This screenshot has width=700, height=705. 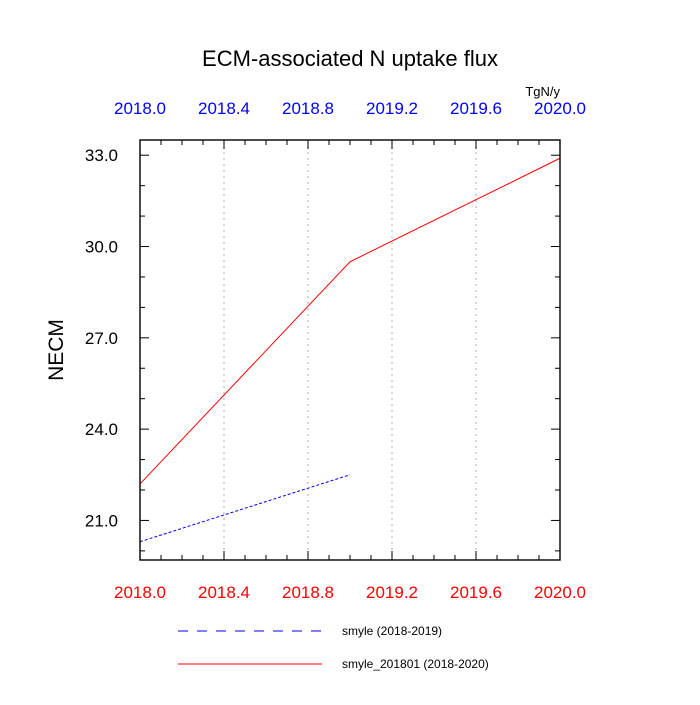 What do you see at coordinates (224, 592) in the screenshot?
I see `x-tick-label-bottom: 2018.4` at bounding box center [224, 592].